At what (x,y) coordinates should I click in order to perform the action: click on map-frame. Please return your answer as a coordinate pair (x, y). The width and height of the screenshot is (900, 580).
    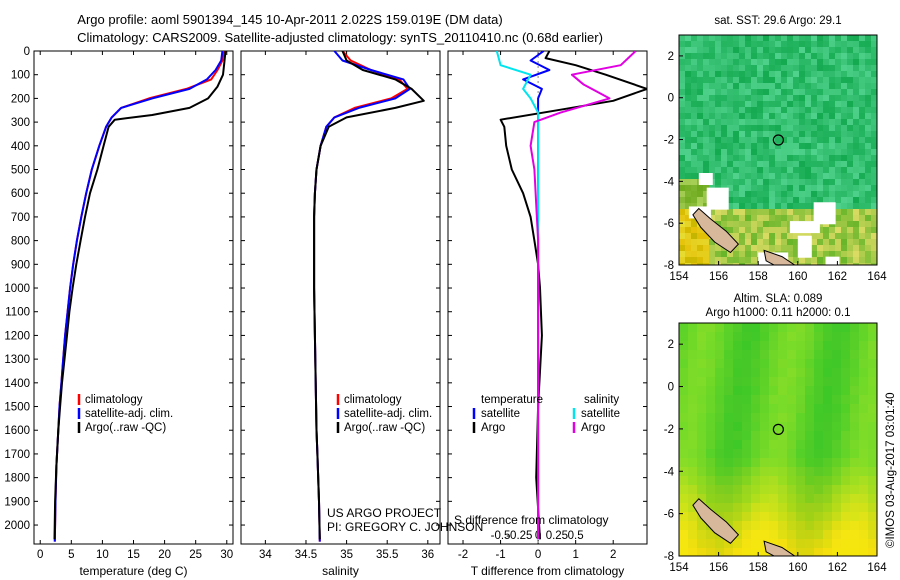
    Looking at the image, I should click on (778, 150).